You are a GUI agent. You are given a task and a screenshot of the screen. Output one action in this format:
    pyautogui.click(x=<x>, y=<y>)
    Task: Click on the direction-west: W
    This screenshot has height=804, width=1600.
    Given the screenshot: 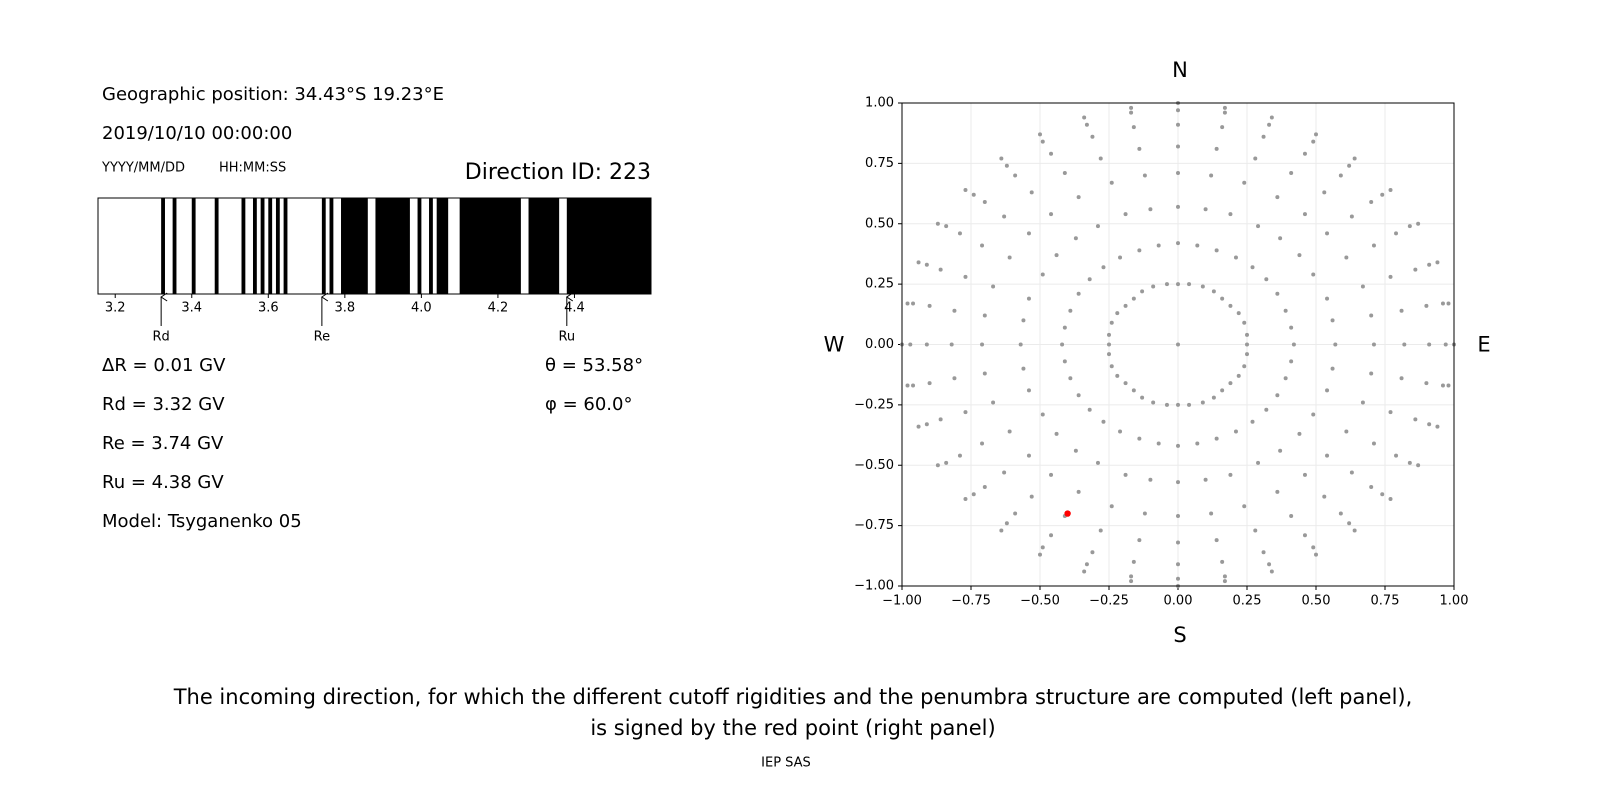 What is the action you would take?
    pyautogui.click(x=834, y=345)
    